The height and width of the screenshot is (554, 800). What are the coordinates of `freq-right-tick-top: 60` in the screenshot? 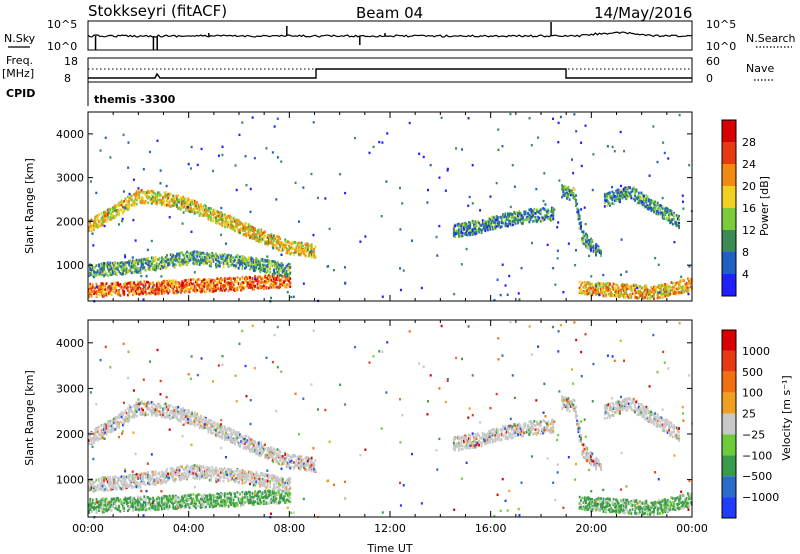 It's located at (713, 61).